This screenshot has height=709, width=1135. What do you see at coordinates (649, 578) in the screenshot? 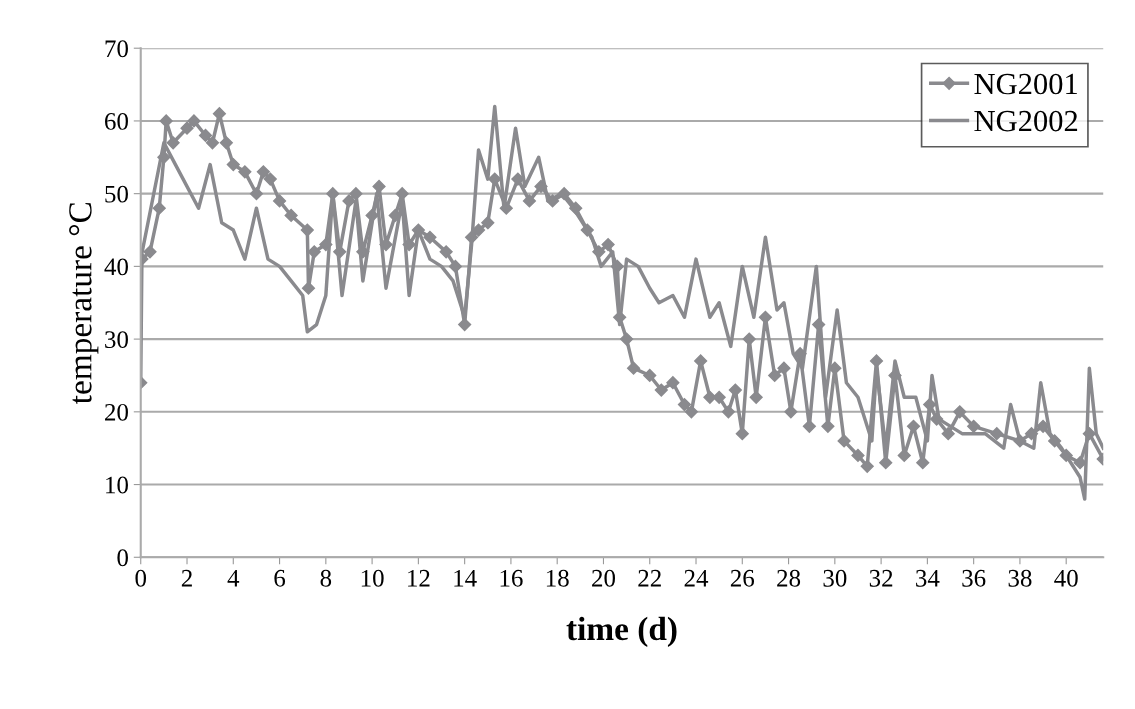
I see `x-tick-label: 22` at bounding box center [649, 578].